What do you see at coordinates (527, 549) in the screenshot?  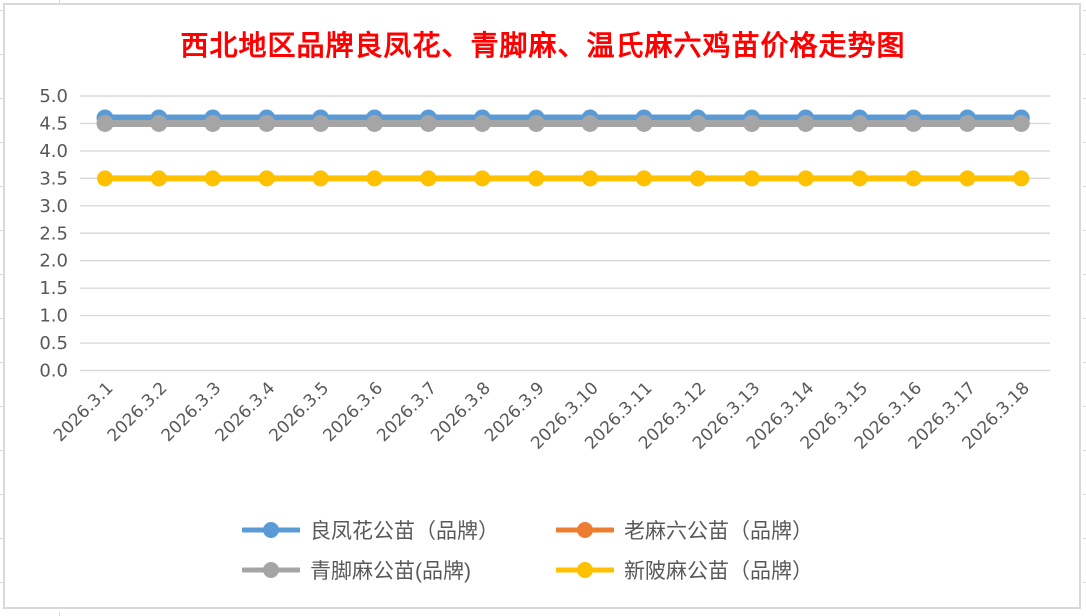 I see `chart-legend: 良凤花公苗（品牌） 老麻六公苗（品牌） 青脚麻公苗(品牌) 新陂麻公苗（品牌）` at bounding box center [527, 549].